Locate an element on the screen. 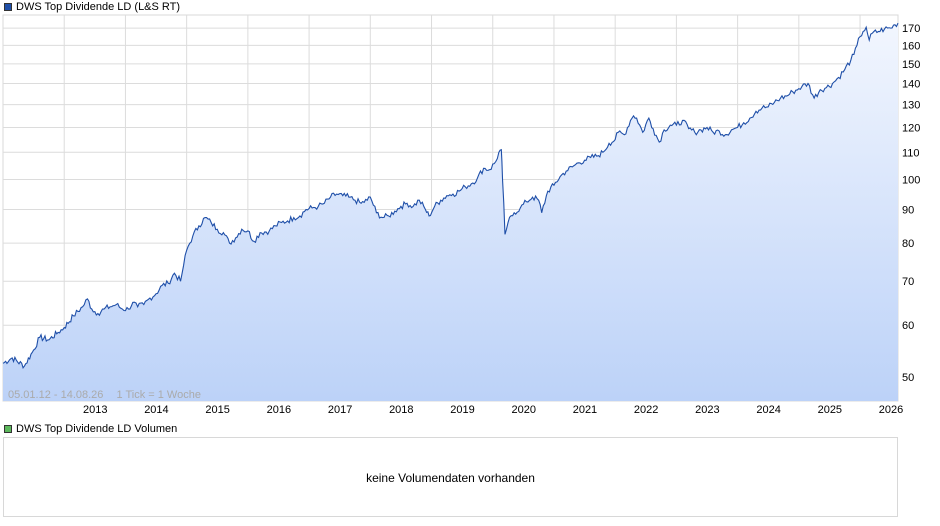  y-tick-label: 120 is located at coordinates (911, 128).